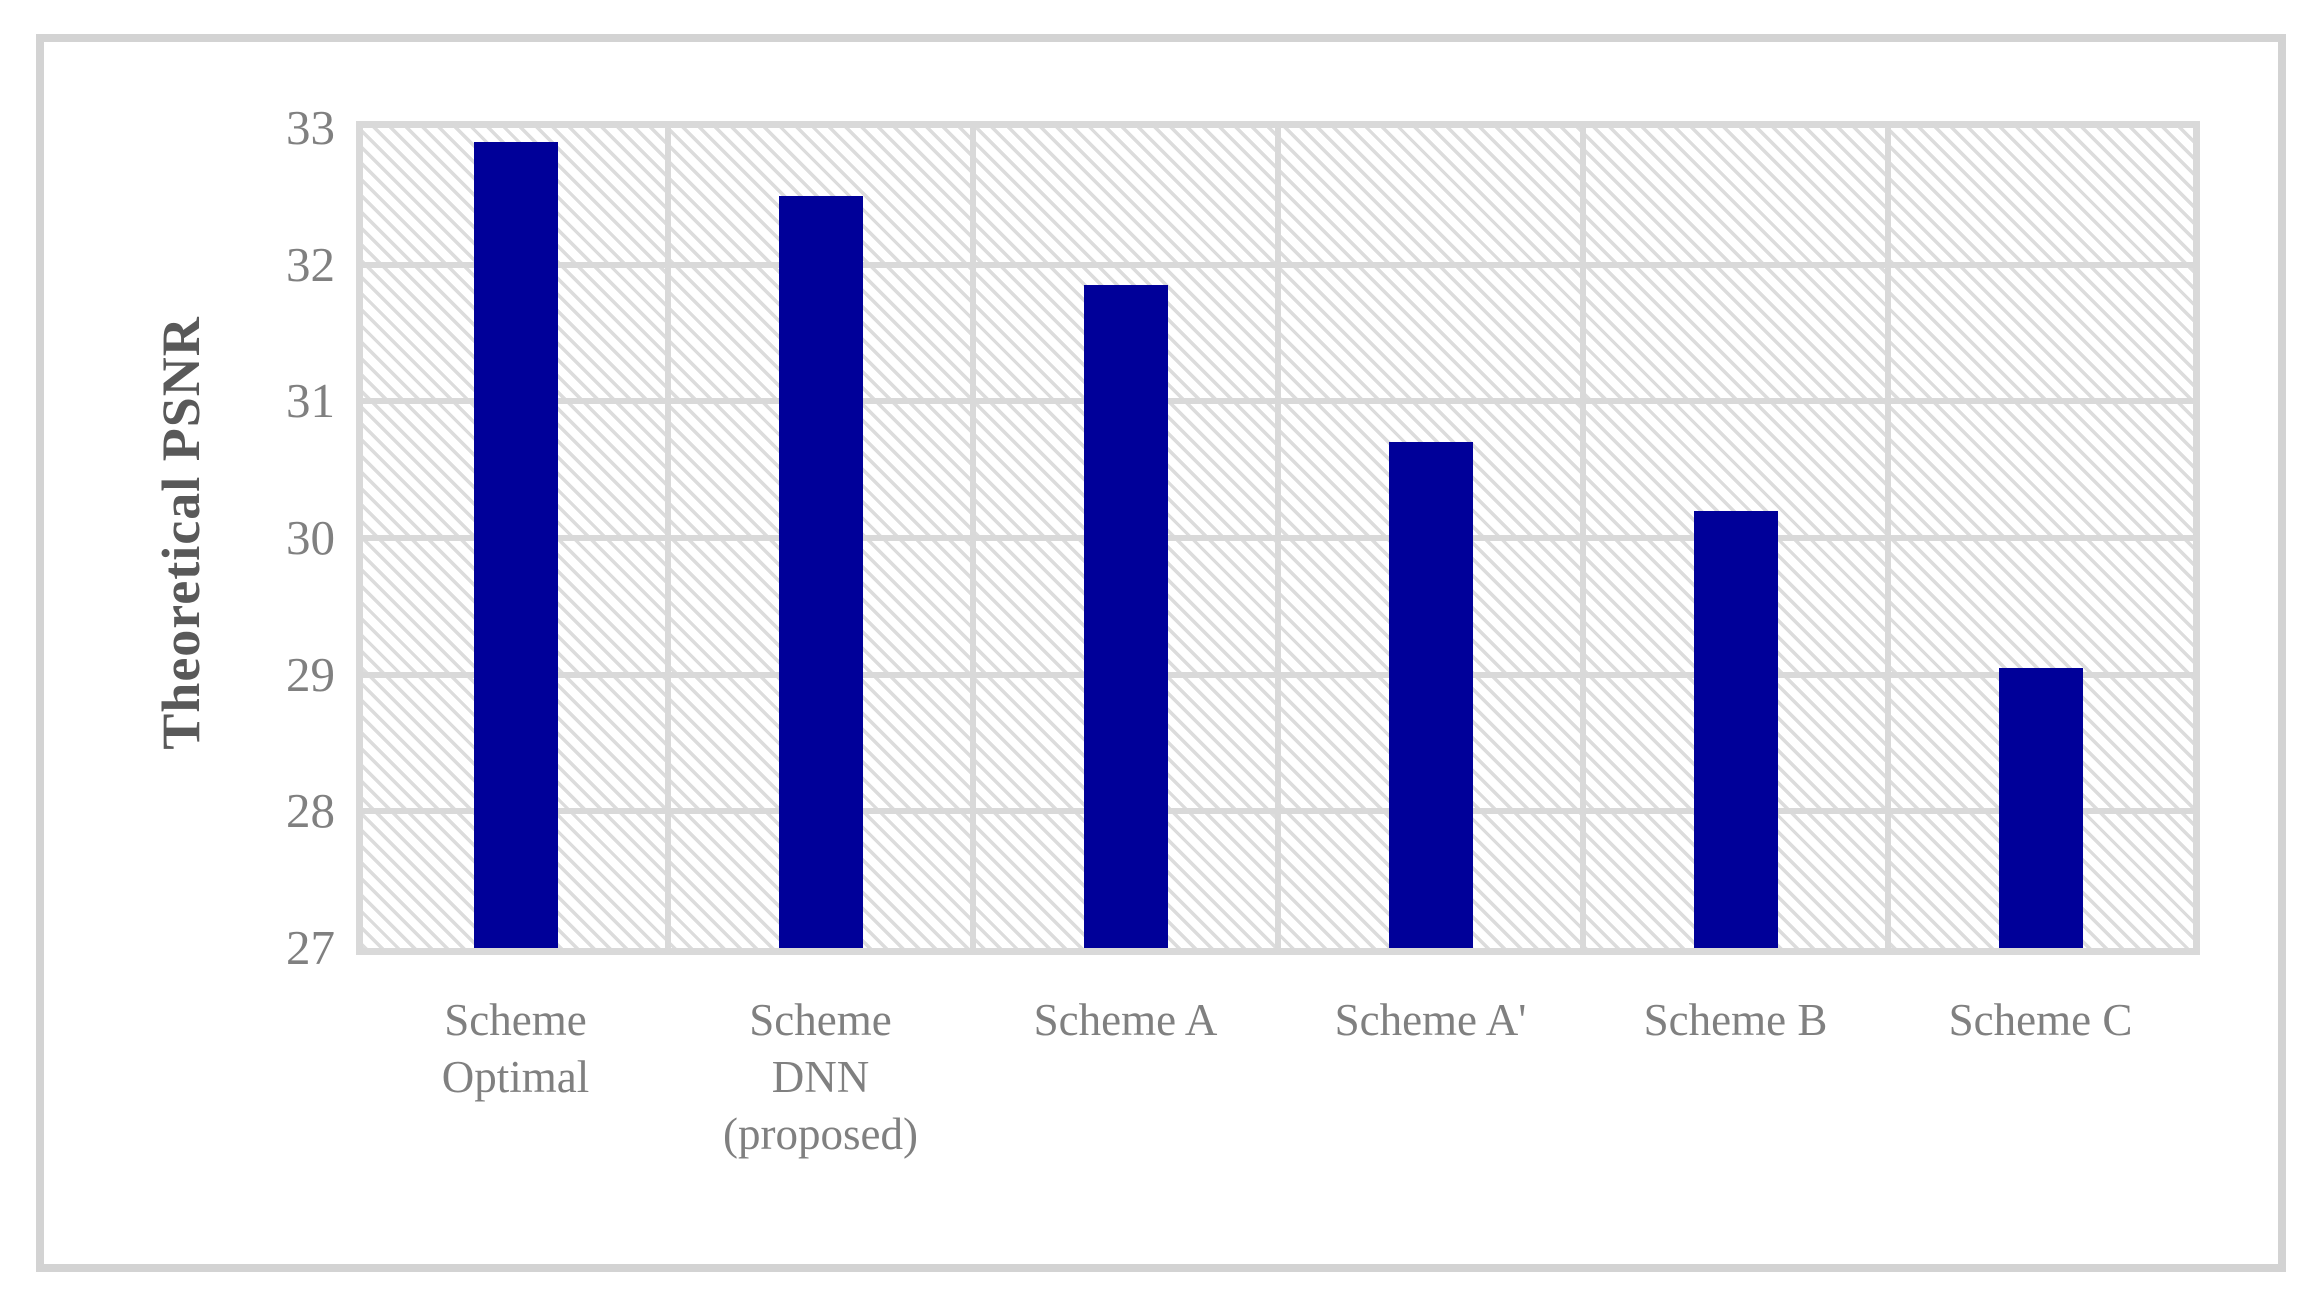 This screenshot has width=2322, height=1297. I want to click on category-label-scheme-dnn-proposed: Scheme DNN (proposed), so click(821, 1077).